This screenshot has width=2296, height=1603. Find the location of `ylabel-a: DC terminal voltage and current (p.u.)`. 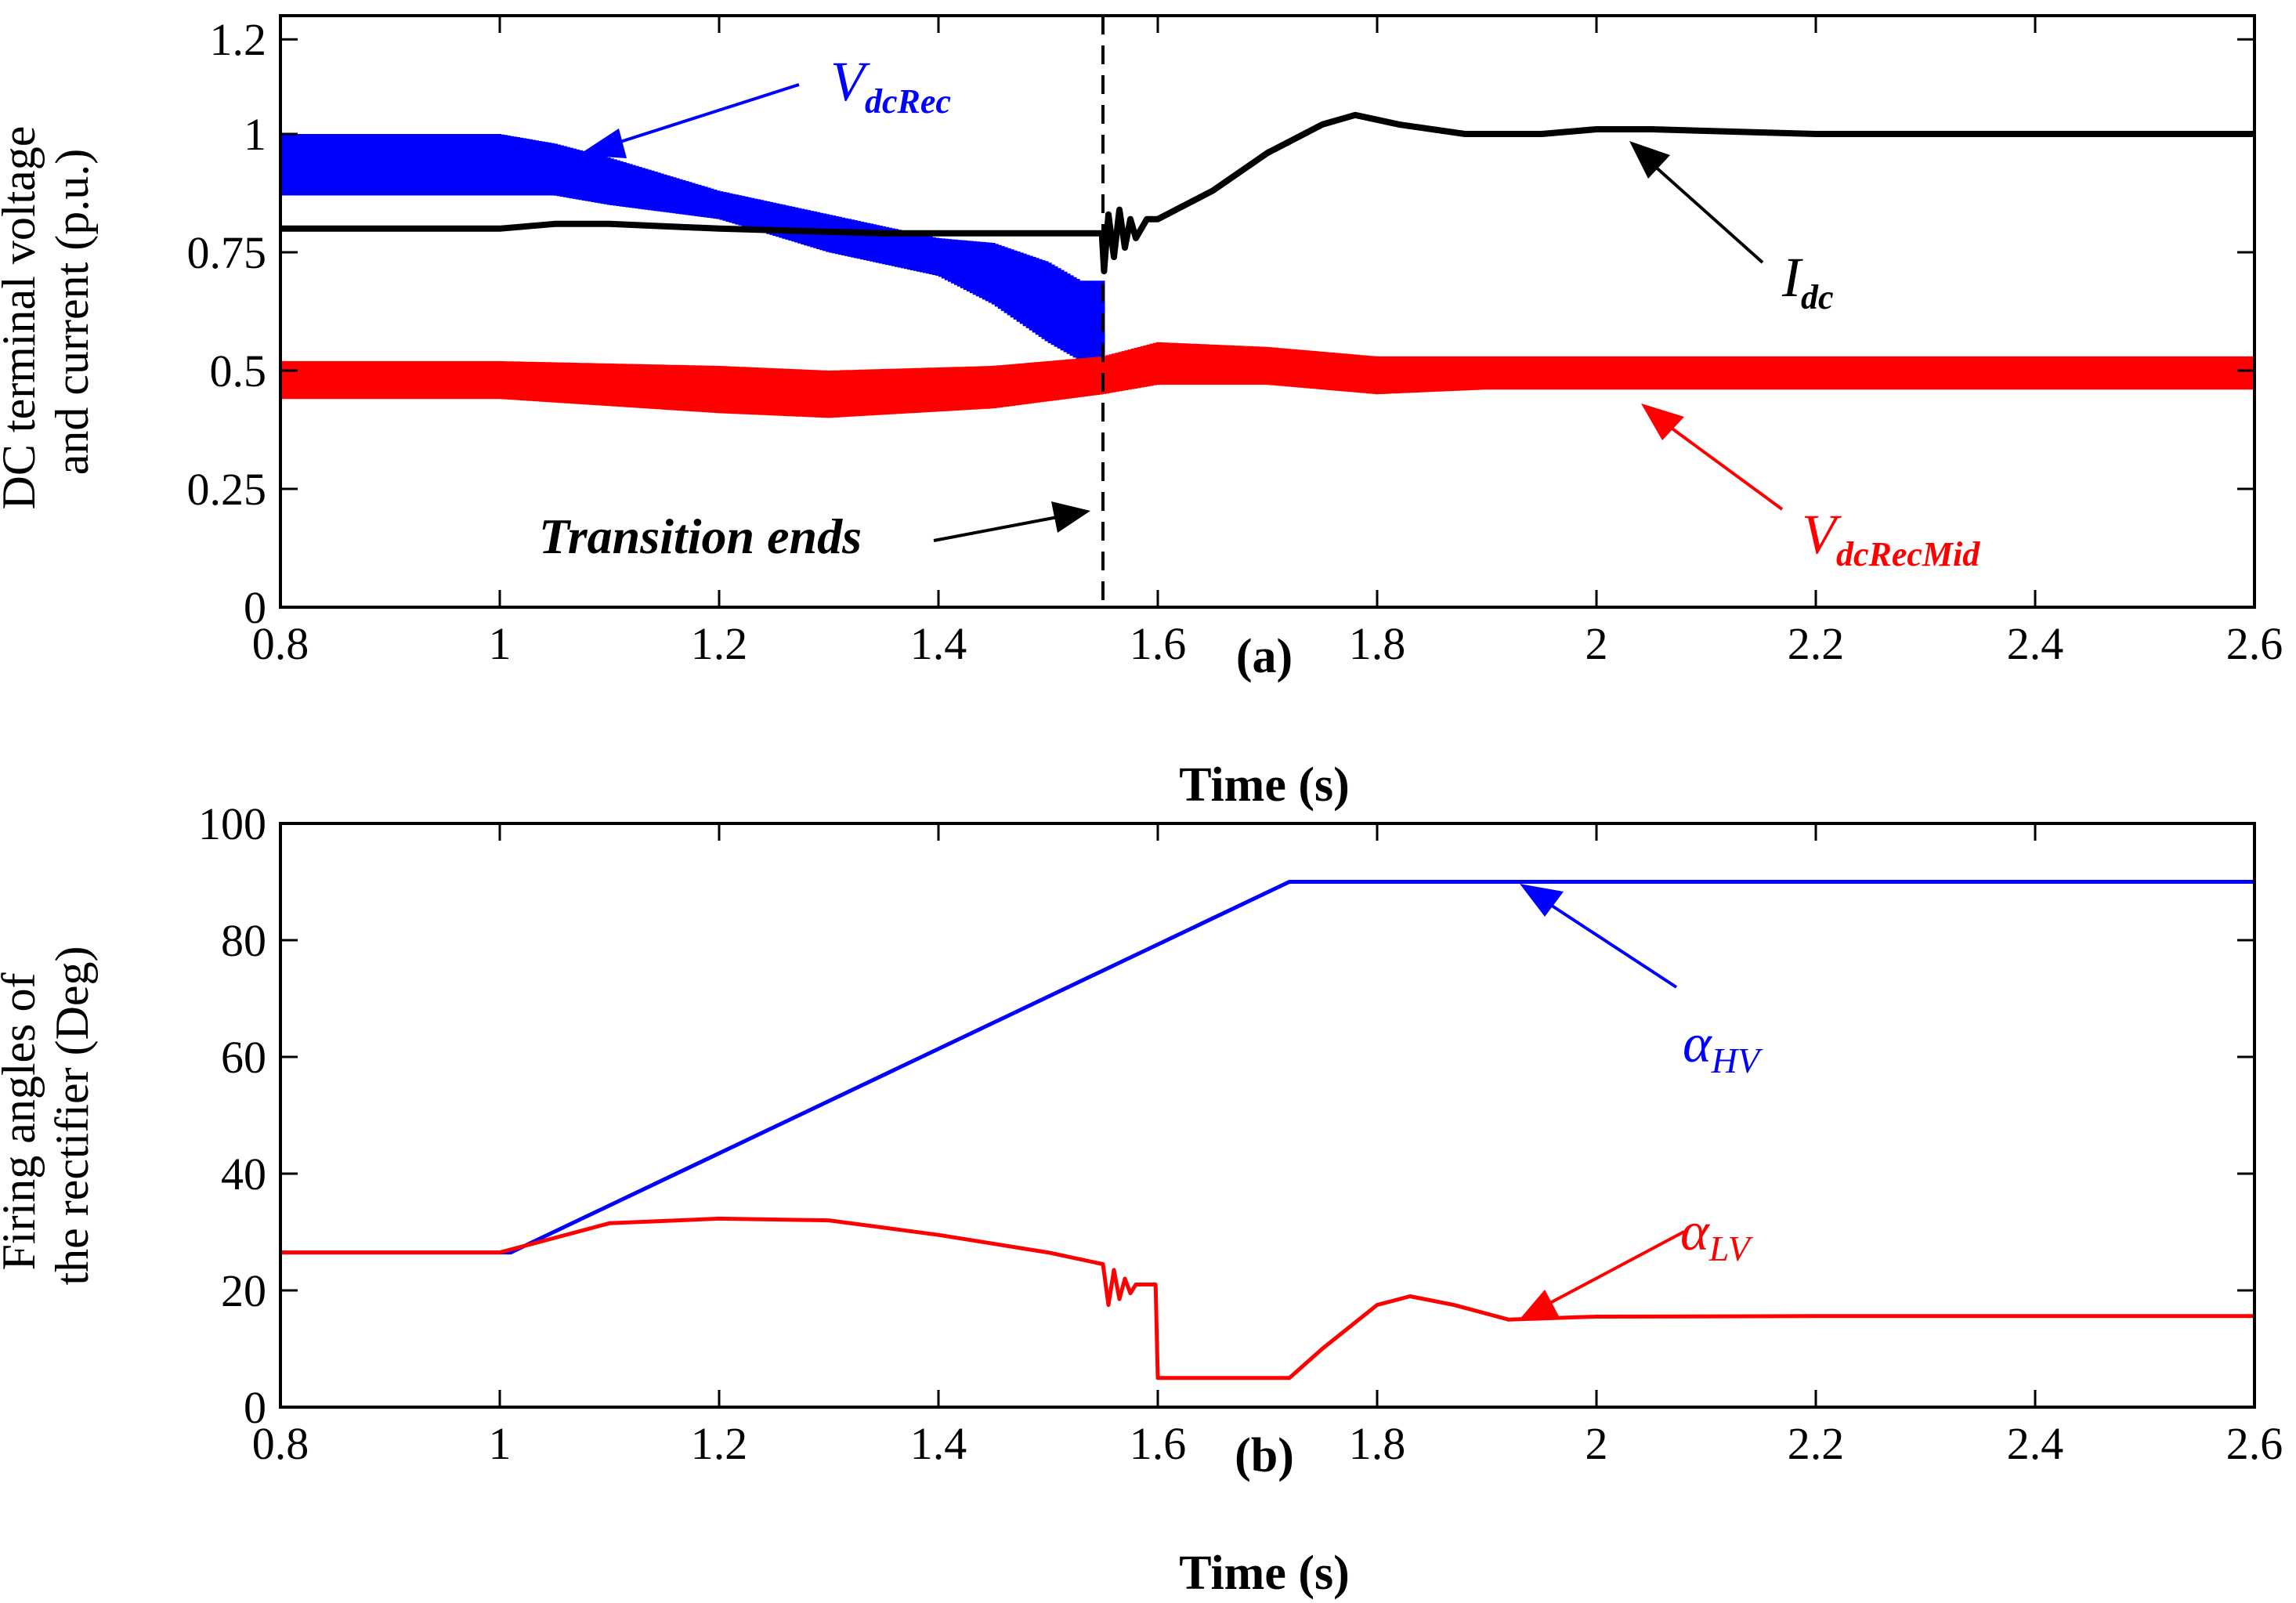

ylabel-a: DC terminal voltage and current (p.u.) is located at coordinates (49, 312).